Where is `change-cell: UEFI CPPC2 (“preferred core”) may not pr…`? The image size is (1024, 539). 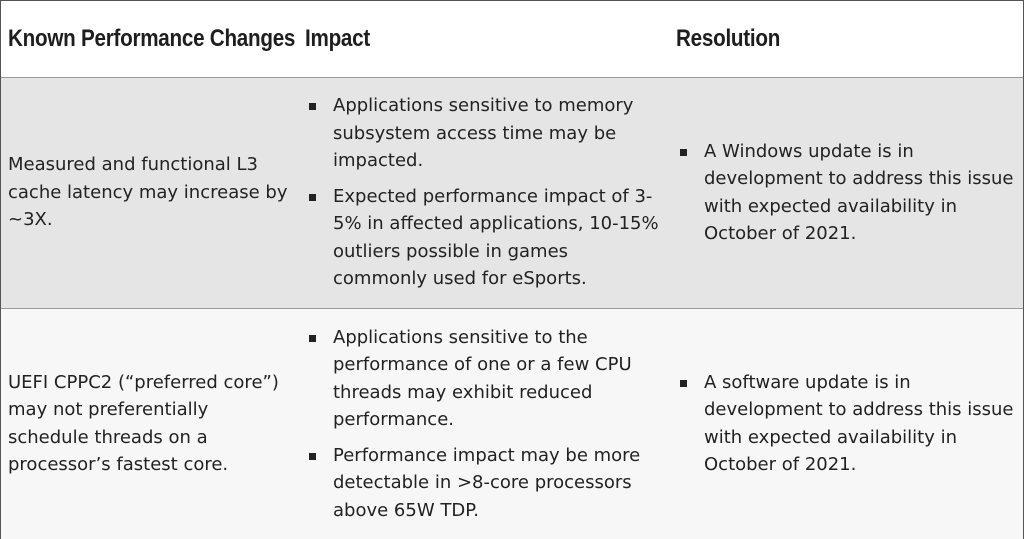 change-cell: UEFI CPPC2 (“preferred core”) may not pr… is located at coordinates (143, 423).